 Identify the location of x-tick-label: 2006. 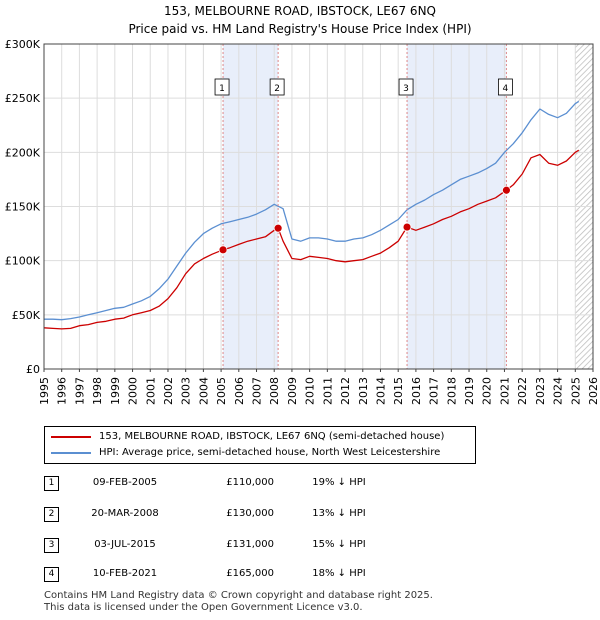
(239, 391).